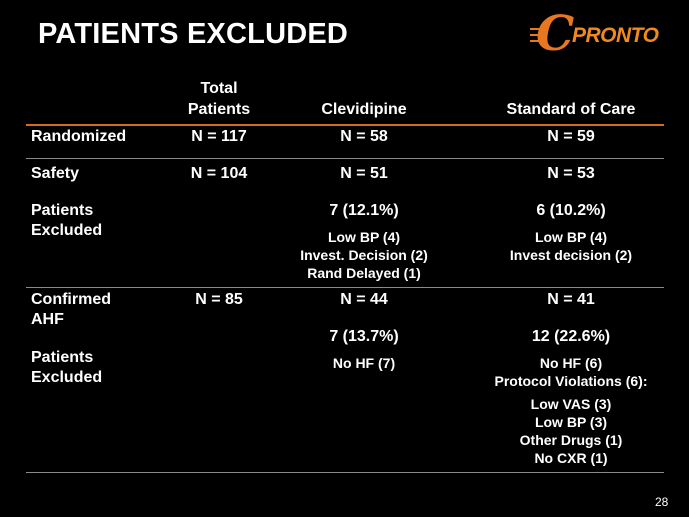 The height and width of the screenshot is (517, 689). What do you see at coordinates (571, 440) in the screenshot?
I see `ahf-excluded-soc-violation: Other Drugs (1)` at bounding box center [571, 440].